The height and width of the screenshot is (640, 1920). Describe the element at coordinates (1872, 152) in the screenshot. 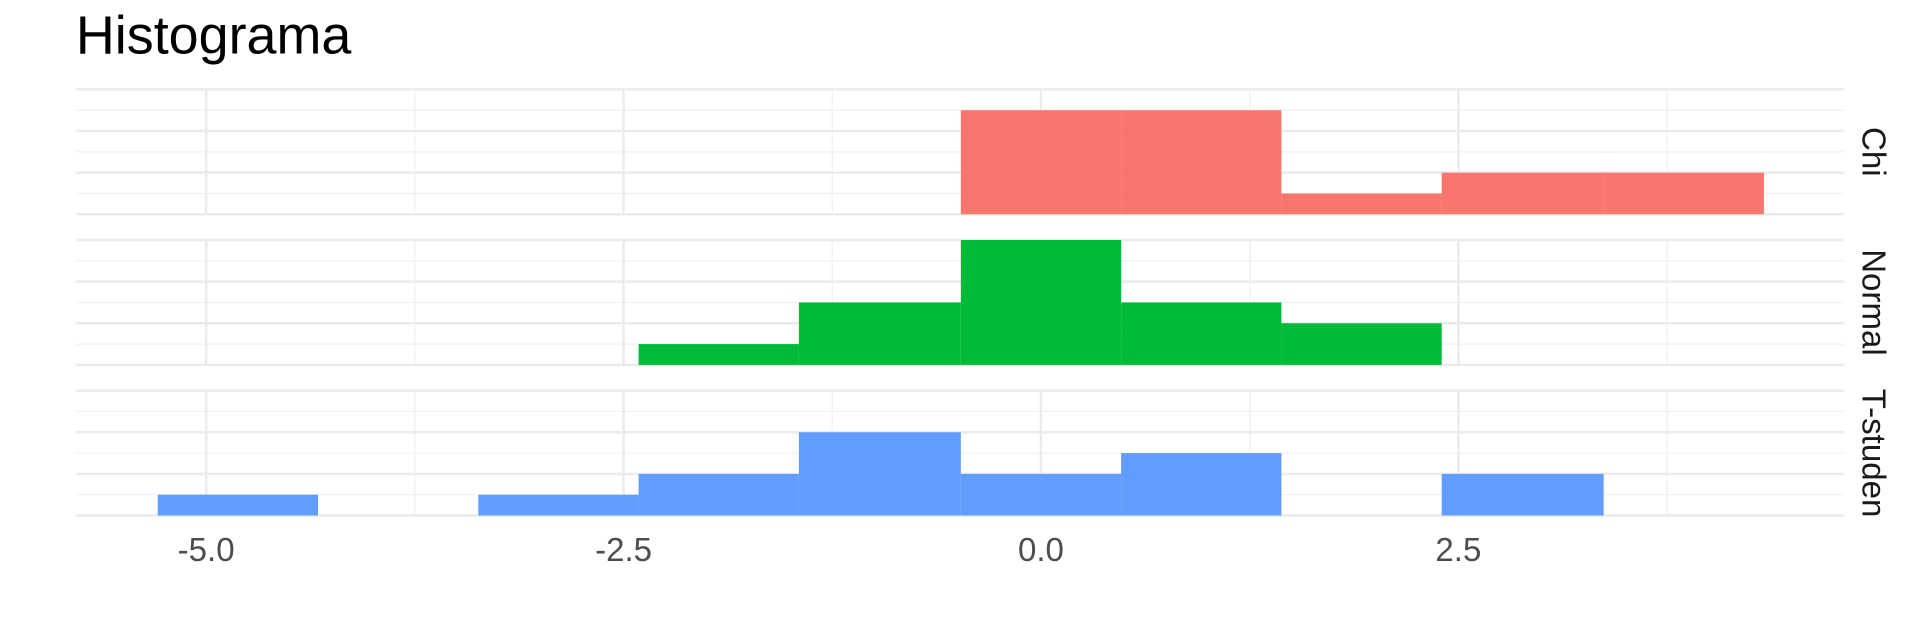

I see `facet-label: Chi` at that location.